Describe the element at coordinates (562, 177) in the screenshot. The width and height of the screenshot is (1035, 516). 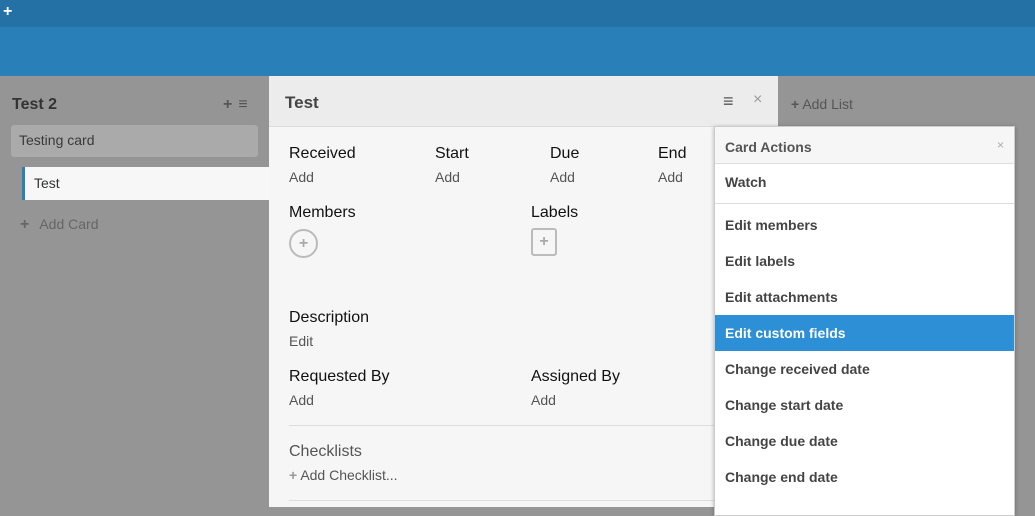
I see `due-add: Add` at that location.